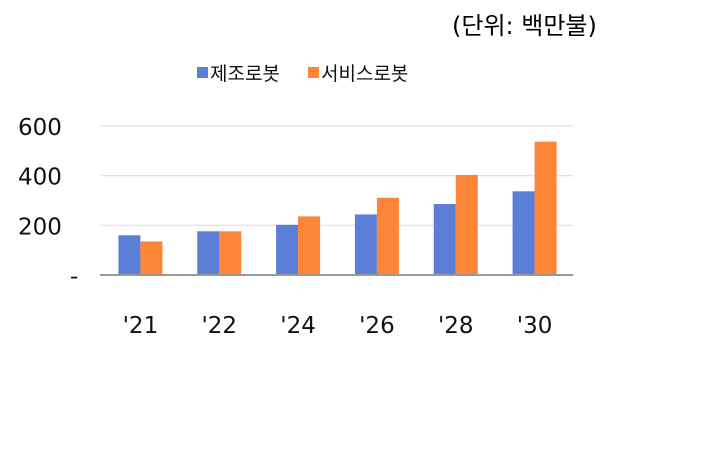 This screenshot has width=703, height=454. Describe the element at coordinates (364, 74) in the screenshot. I see `legend-label: 서비스로봇` at that location.